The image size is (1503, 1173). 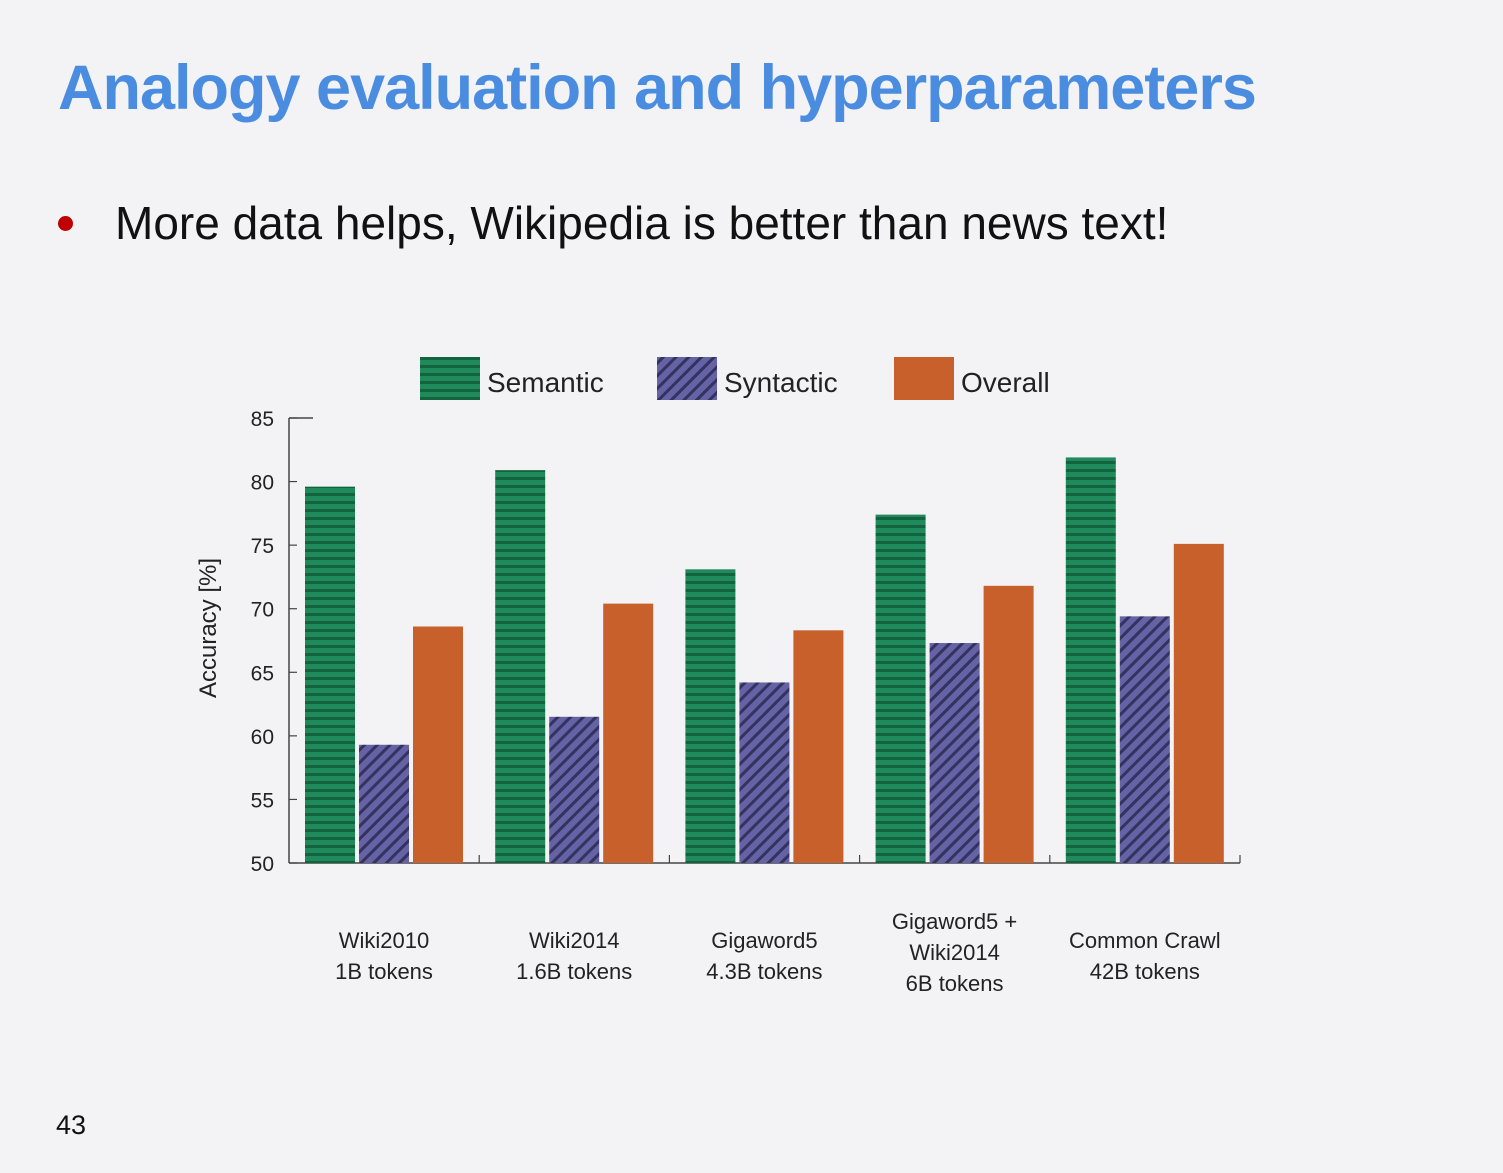 I want to click on y-tick-label: 60, so click(x=262, y=737).